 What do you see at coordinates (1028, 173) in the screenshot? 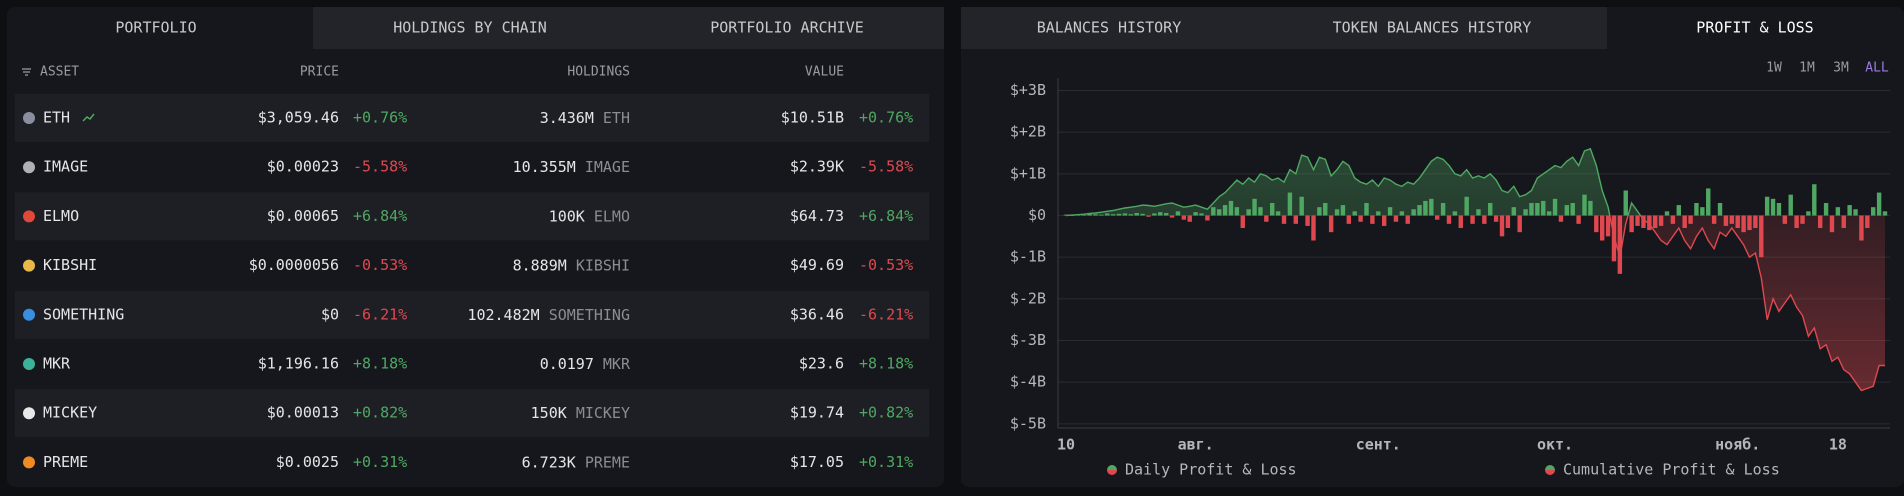
I see `y-tick-label: $+1B` at bounding box center [1028, 173].